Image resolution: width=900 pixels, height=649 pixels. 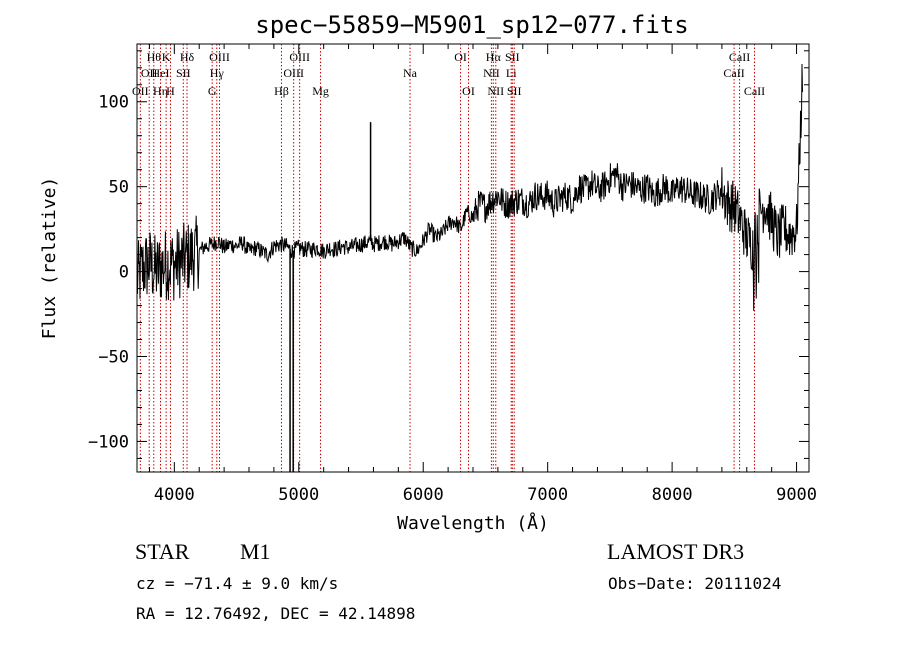 What do you see at coordinates (187, 57) in the screenshot?
I see `line-marker-label: Hδ` at bounding box center [187, 57].